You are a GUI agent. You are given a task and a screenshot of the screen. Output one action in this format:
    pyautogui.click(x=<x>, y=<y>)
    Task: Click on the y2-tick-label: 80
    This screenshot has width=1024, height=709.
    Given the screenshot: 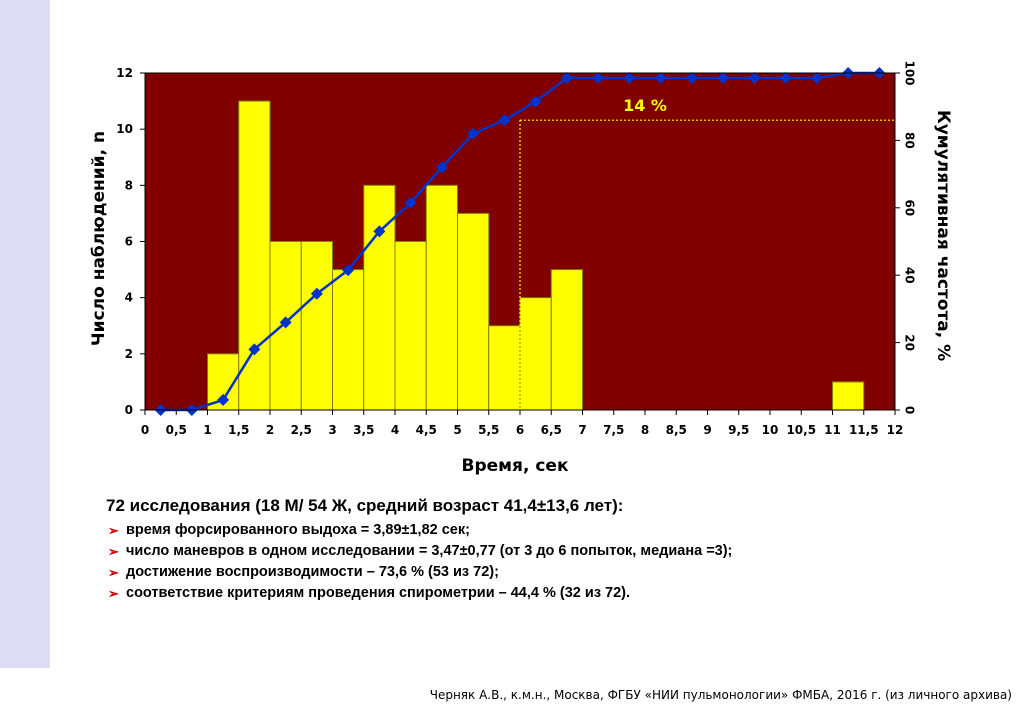 What is the action you would take?
    pyautogui.click(x=910, y=140)
    